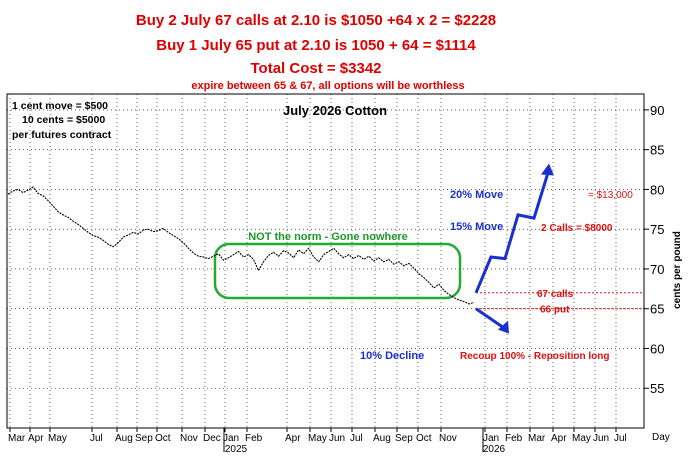  I want to click on y-axis-ticks: 55 60 65 70 75 80 85 90, so click(654, 249).